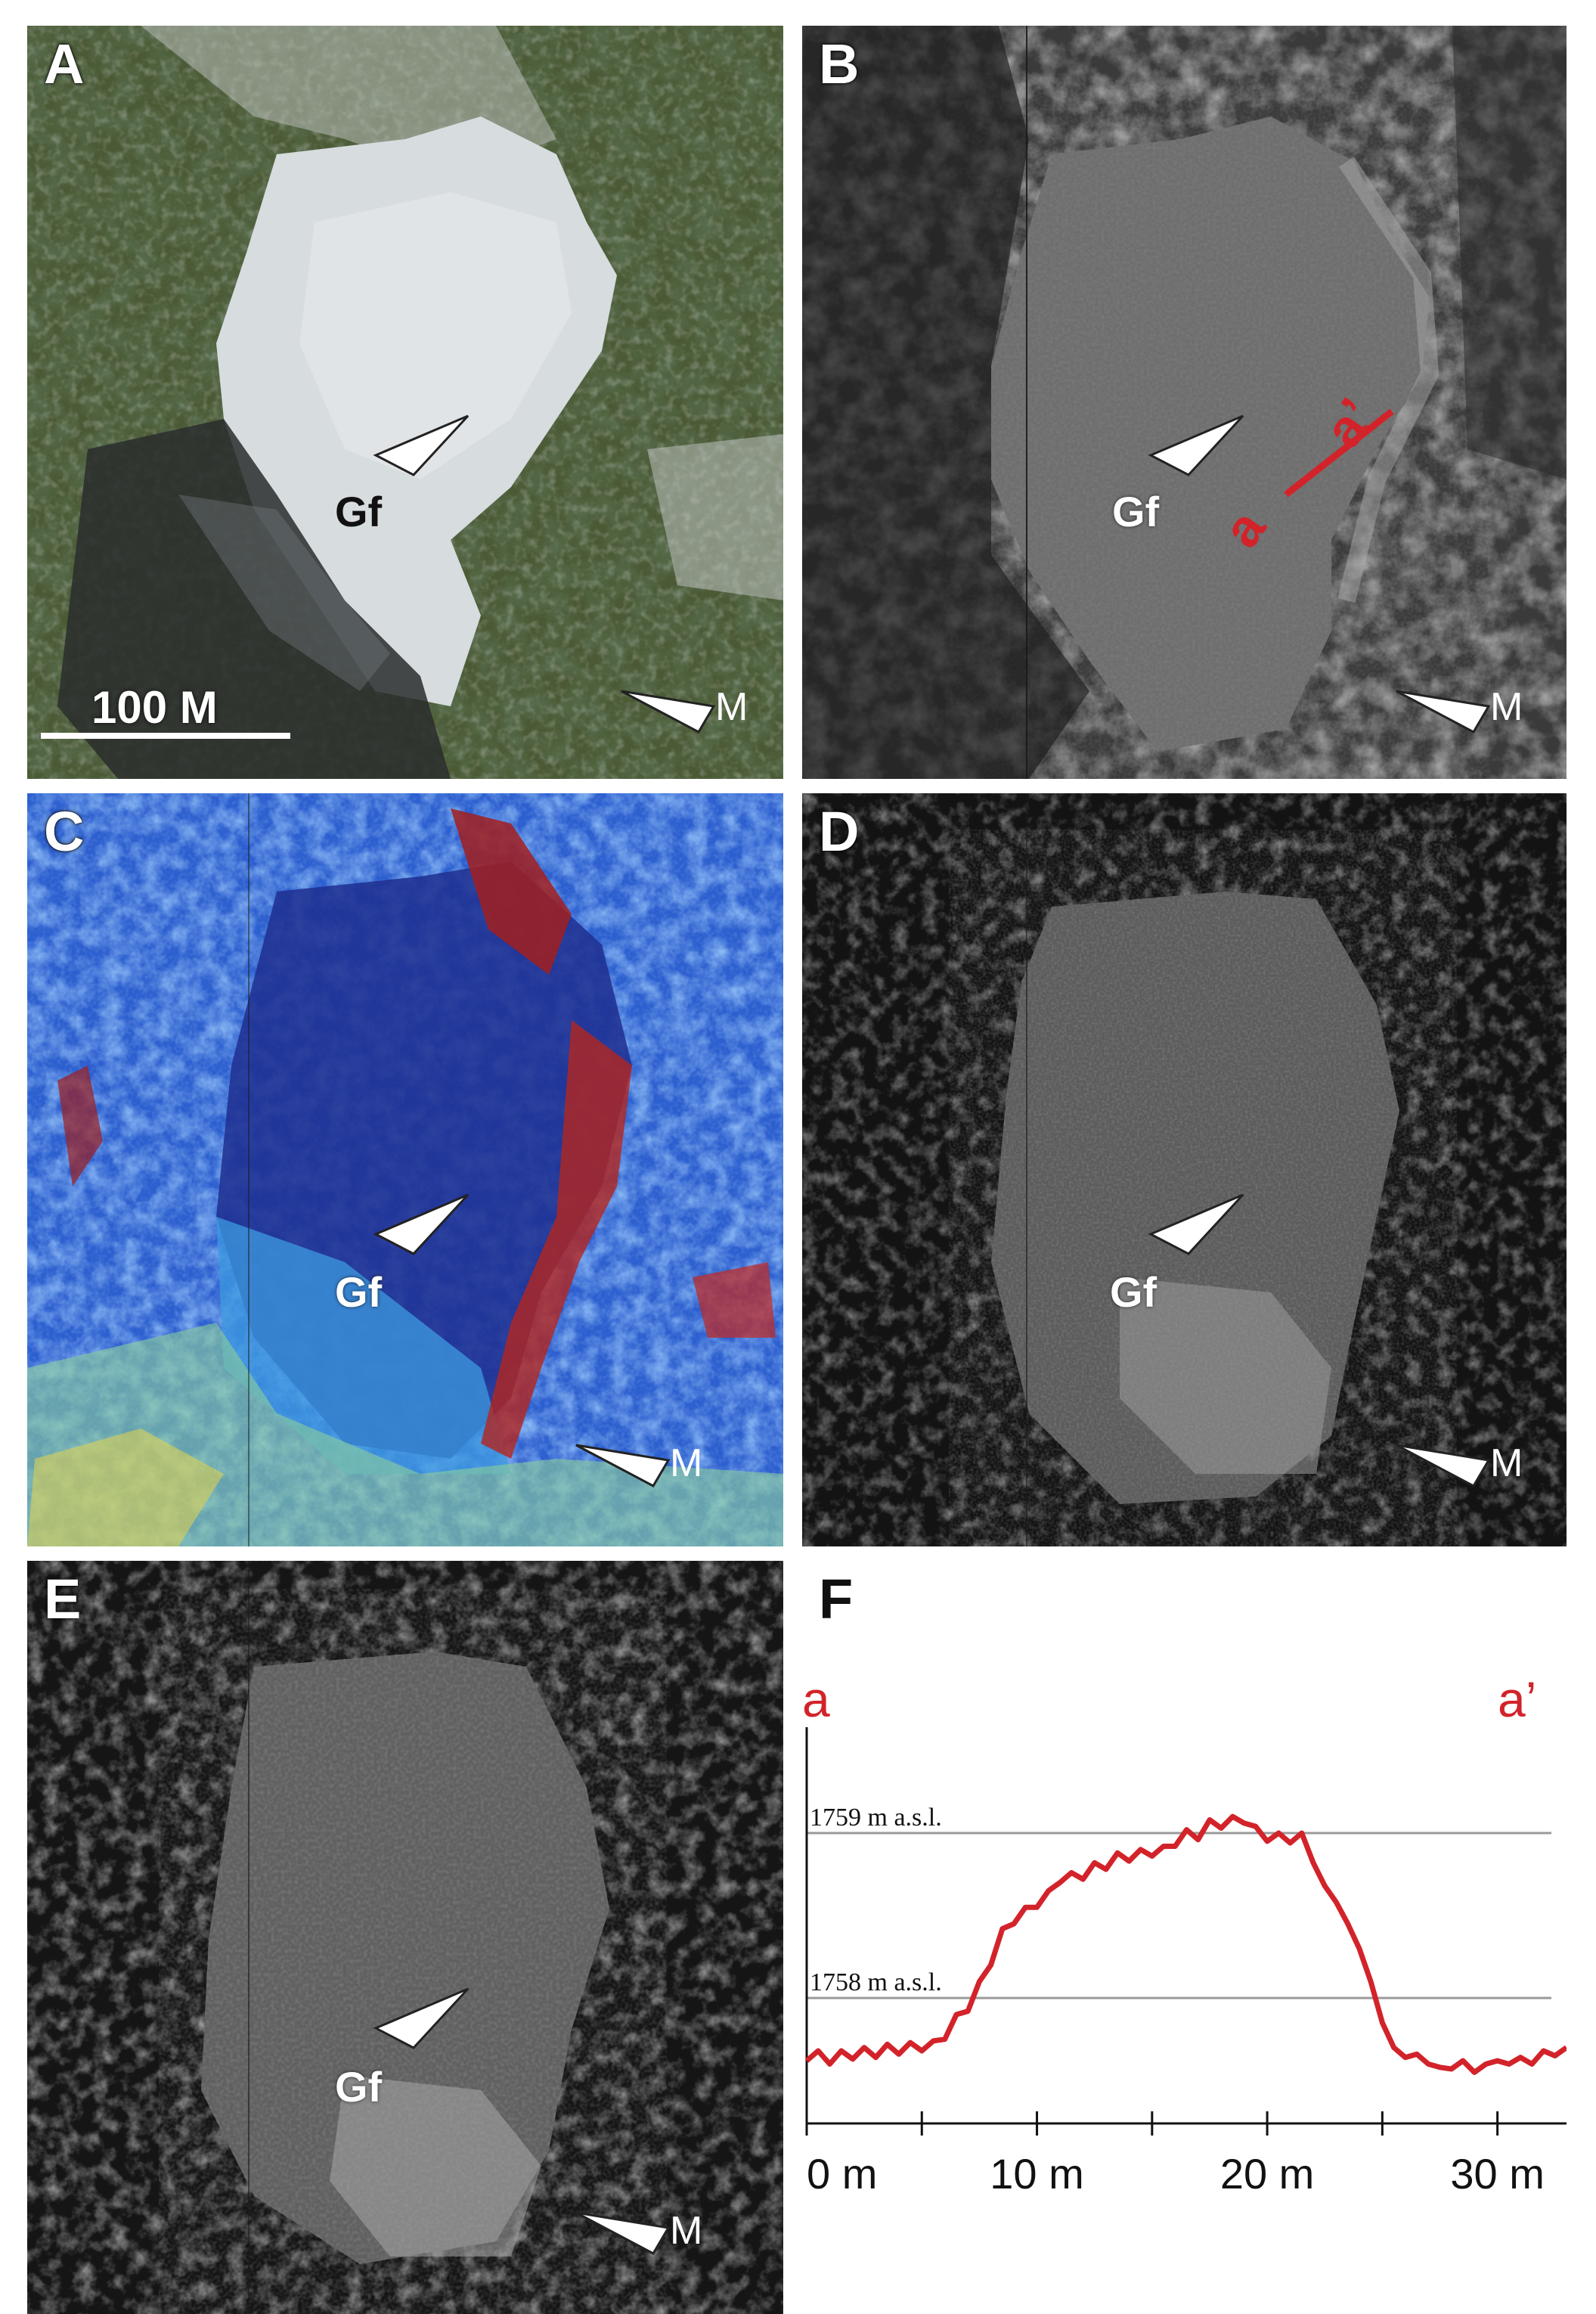  Describe the element at coordinates (816, 1699) in the screenshot. I see `profile-start-label: a` at that location.